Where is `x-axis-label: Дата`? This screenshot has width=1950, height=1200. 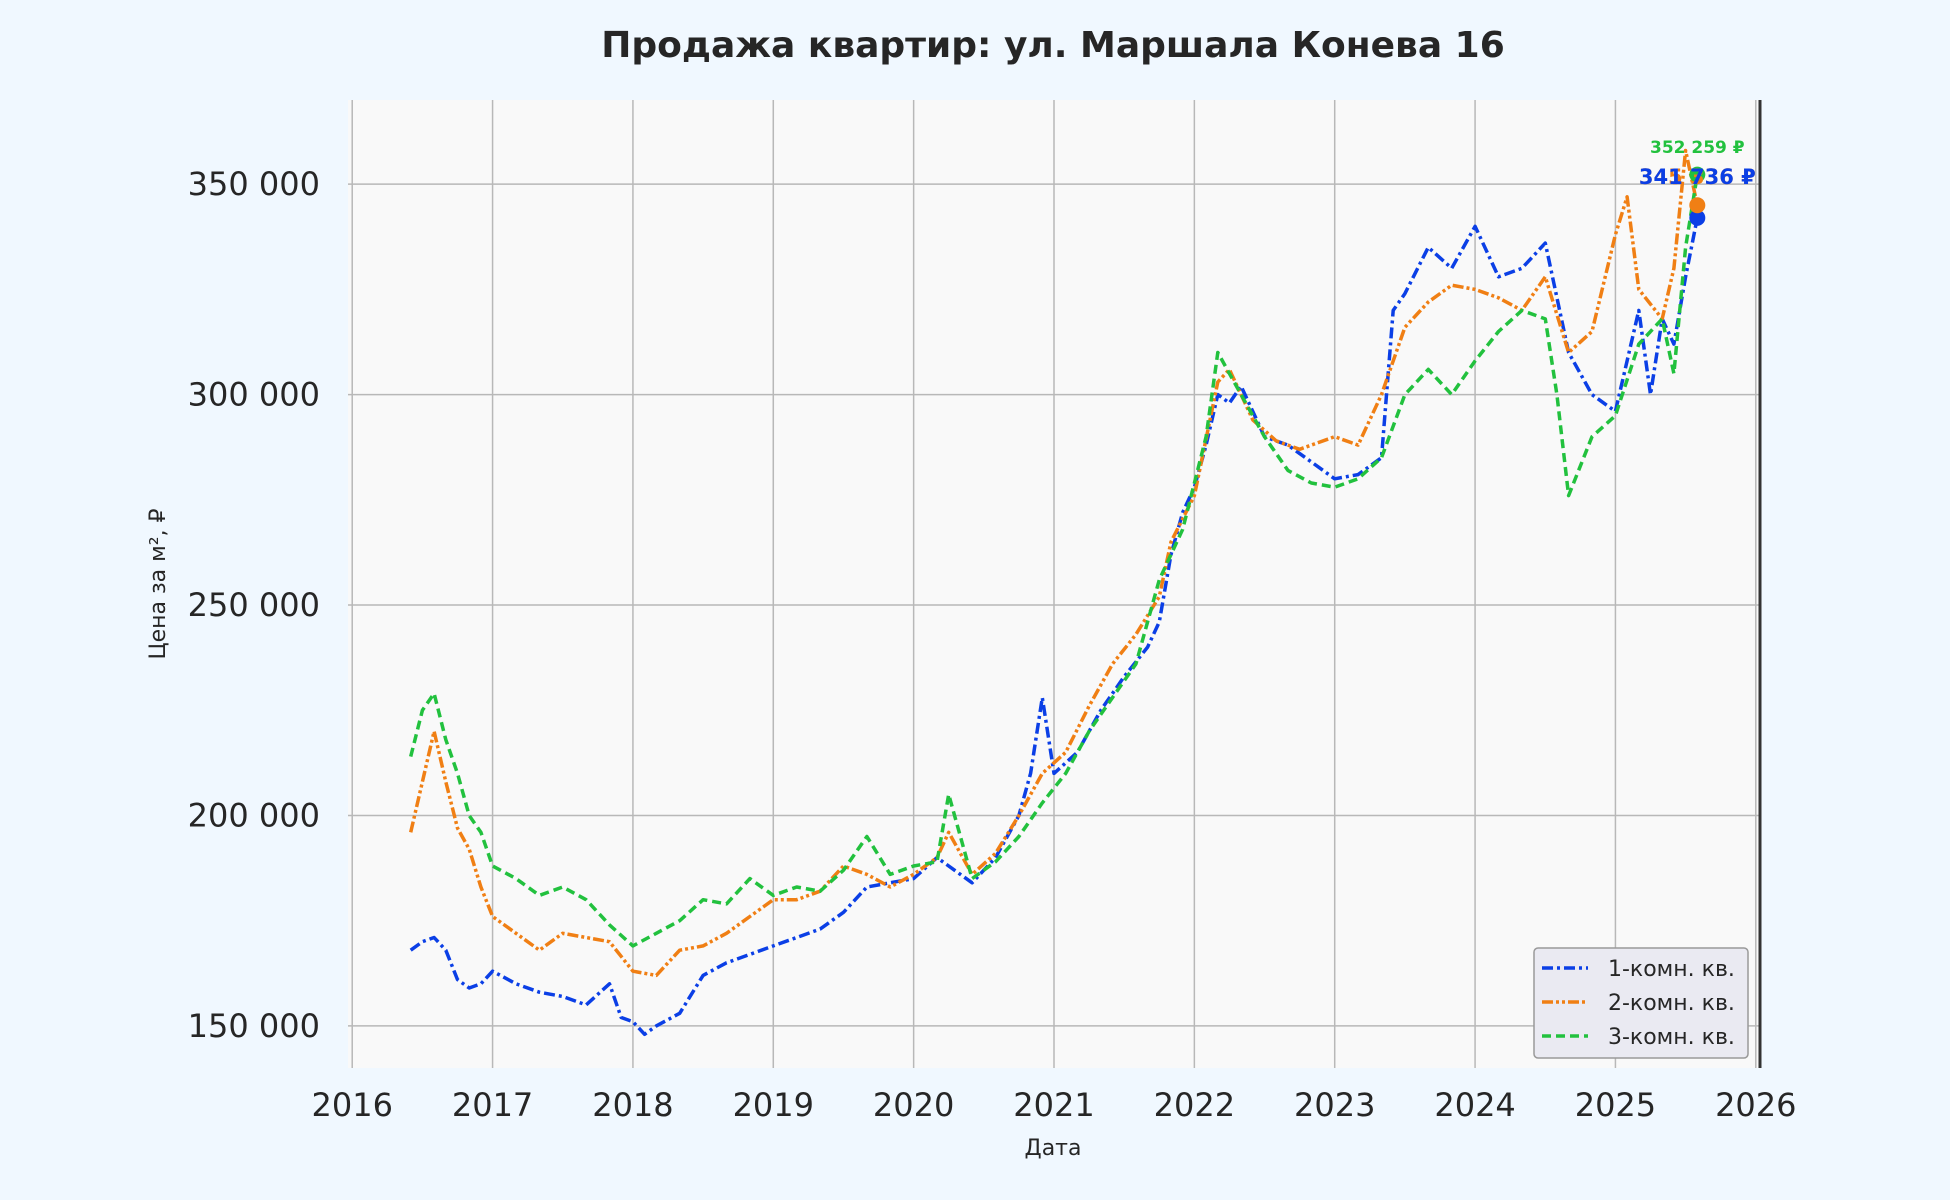
x-axis-label: Дата is located at coordinates (1053, 1148).